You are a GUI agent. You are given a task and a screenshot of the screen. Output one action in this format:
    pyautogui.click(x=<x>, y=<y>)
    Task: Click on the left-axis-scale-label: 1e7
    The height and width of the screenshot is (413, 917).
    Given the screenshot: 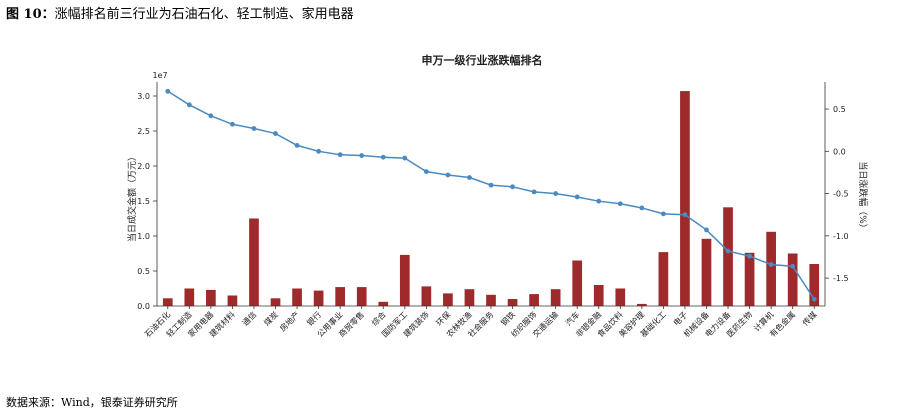 What is the action you would take?
    pyautogui.click(x=159, y=75)
    